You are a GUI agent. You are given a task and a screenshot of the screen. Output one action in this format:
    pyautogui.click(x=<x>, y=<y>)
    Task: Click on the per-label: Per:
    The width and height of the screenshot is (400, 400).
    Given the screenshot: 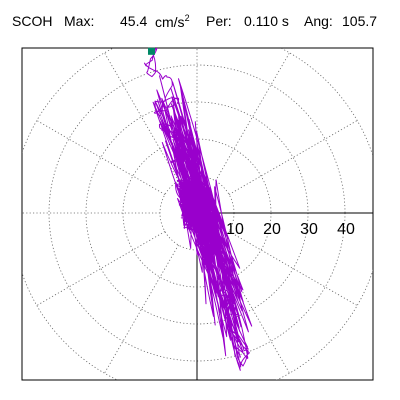 What is the action you would take?
    pyautogui.click(x=219, y=21)
    